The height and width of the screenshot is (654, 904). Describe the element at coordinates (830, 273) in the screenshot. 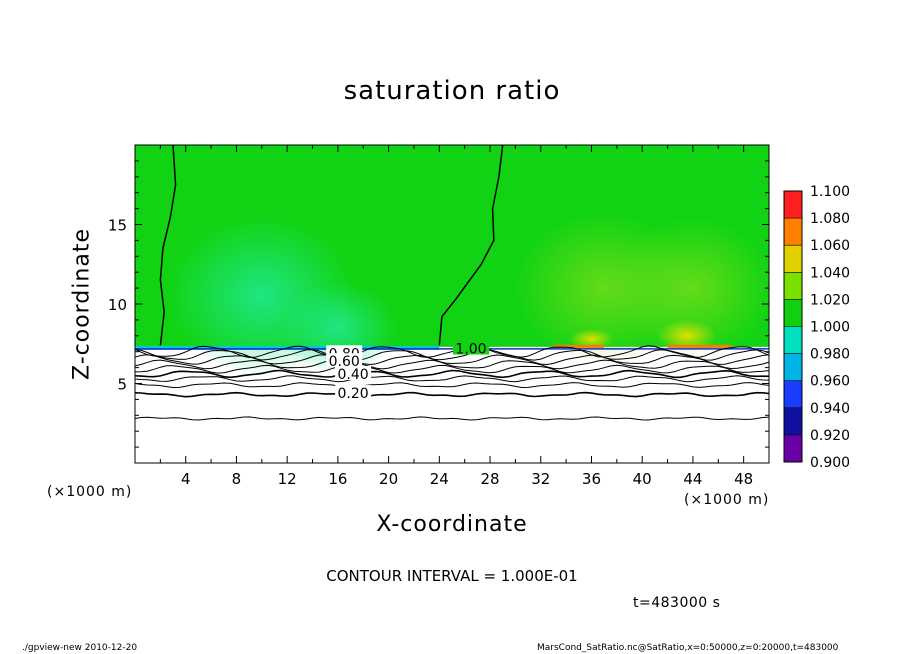

I see `colorbar-label: 1.040` at that location.